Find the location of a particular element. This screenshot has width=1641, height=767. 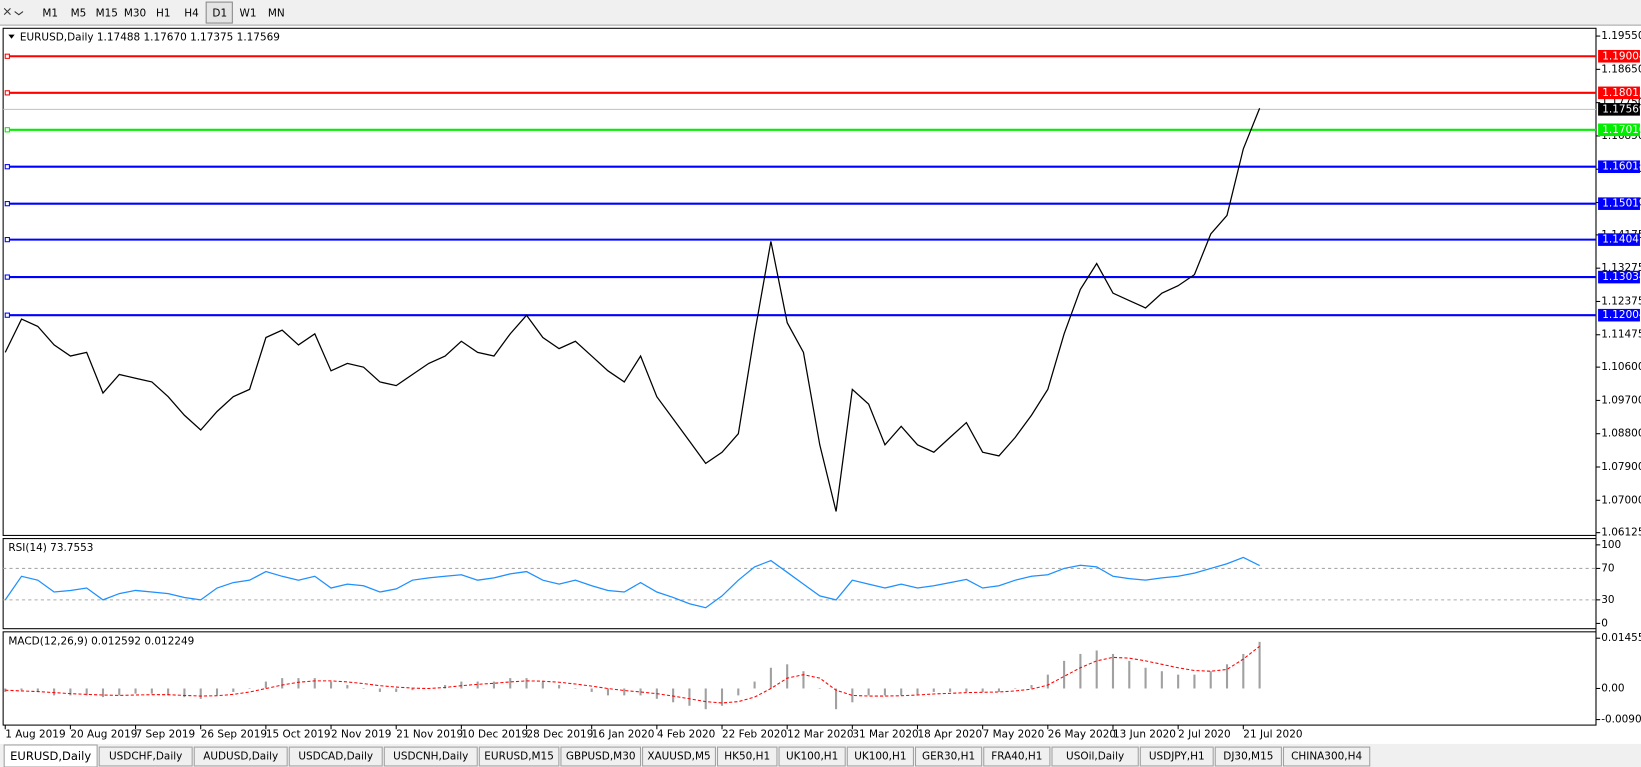

timeframe-button: M15 is located at coordinates (107, 14).